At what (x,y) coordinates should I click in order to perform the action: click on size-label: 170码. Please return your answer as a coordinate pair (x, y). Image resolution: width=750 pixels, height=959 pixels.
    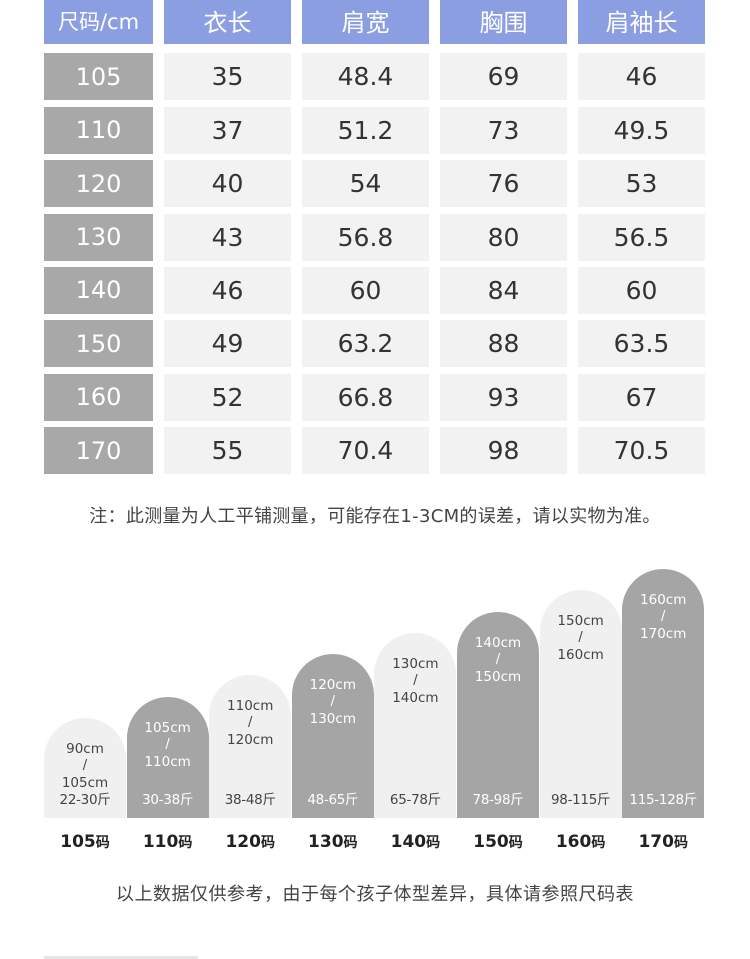
    Looking at the image, I should click on (663, 842).